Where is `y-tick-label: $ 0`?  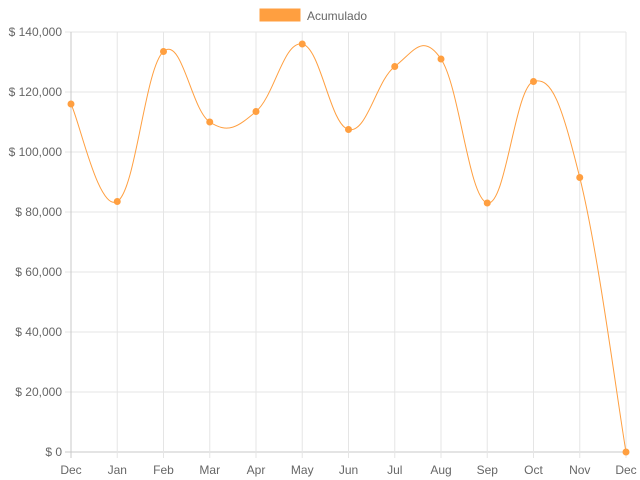
y-tick-label: $ 0 is located at coordinates (53, 452).